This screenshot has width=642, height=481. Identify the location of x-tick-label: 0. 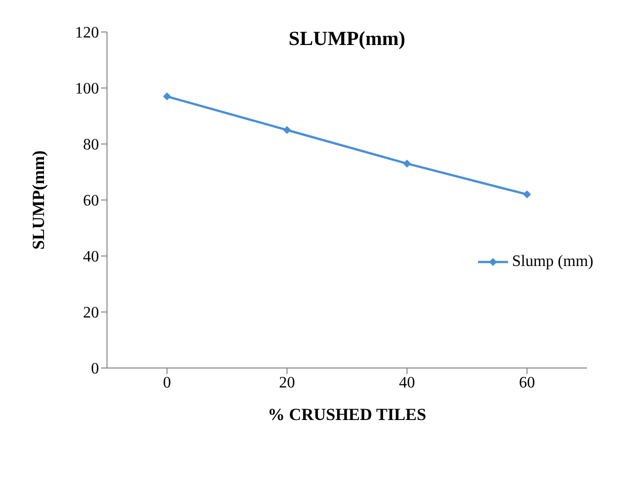
(167, 383).